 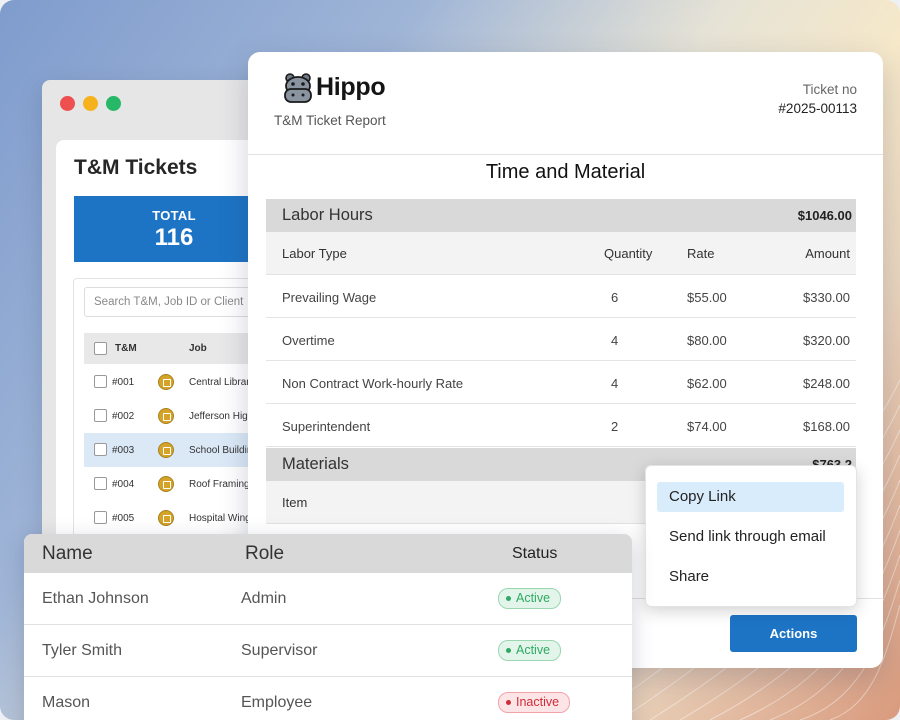 I want to click on column-header-status: Status, so click(x=535, y=553).